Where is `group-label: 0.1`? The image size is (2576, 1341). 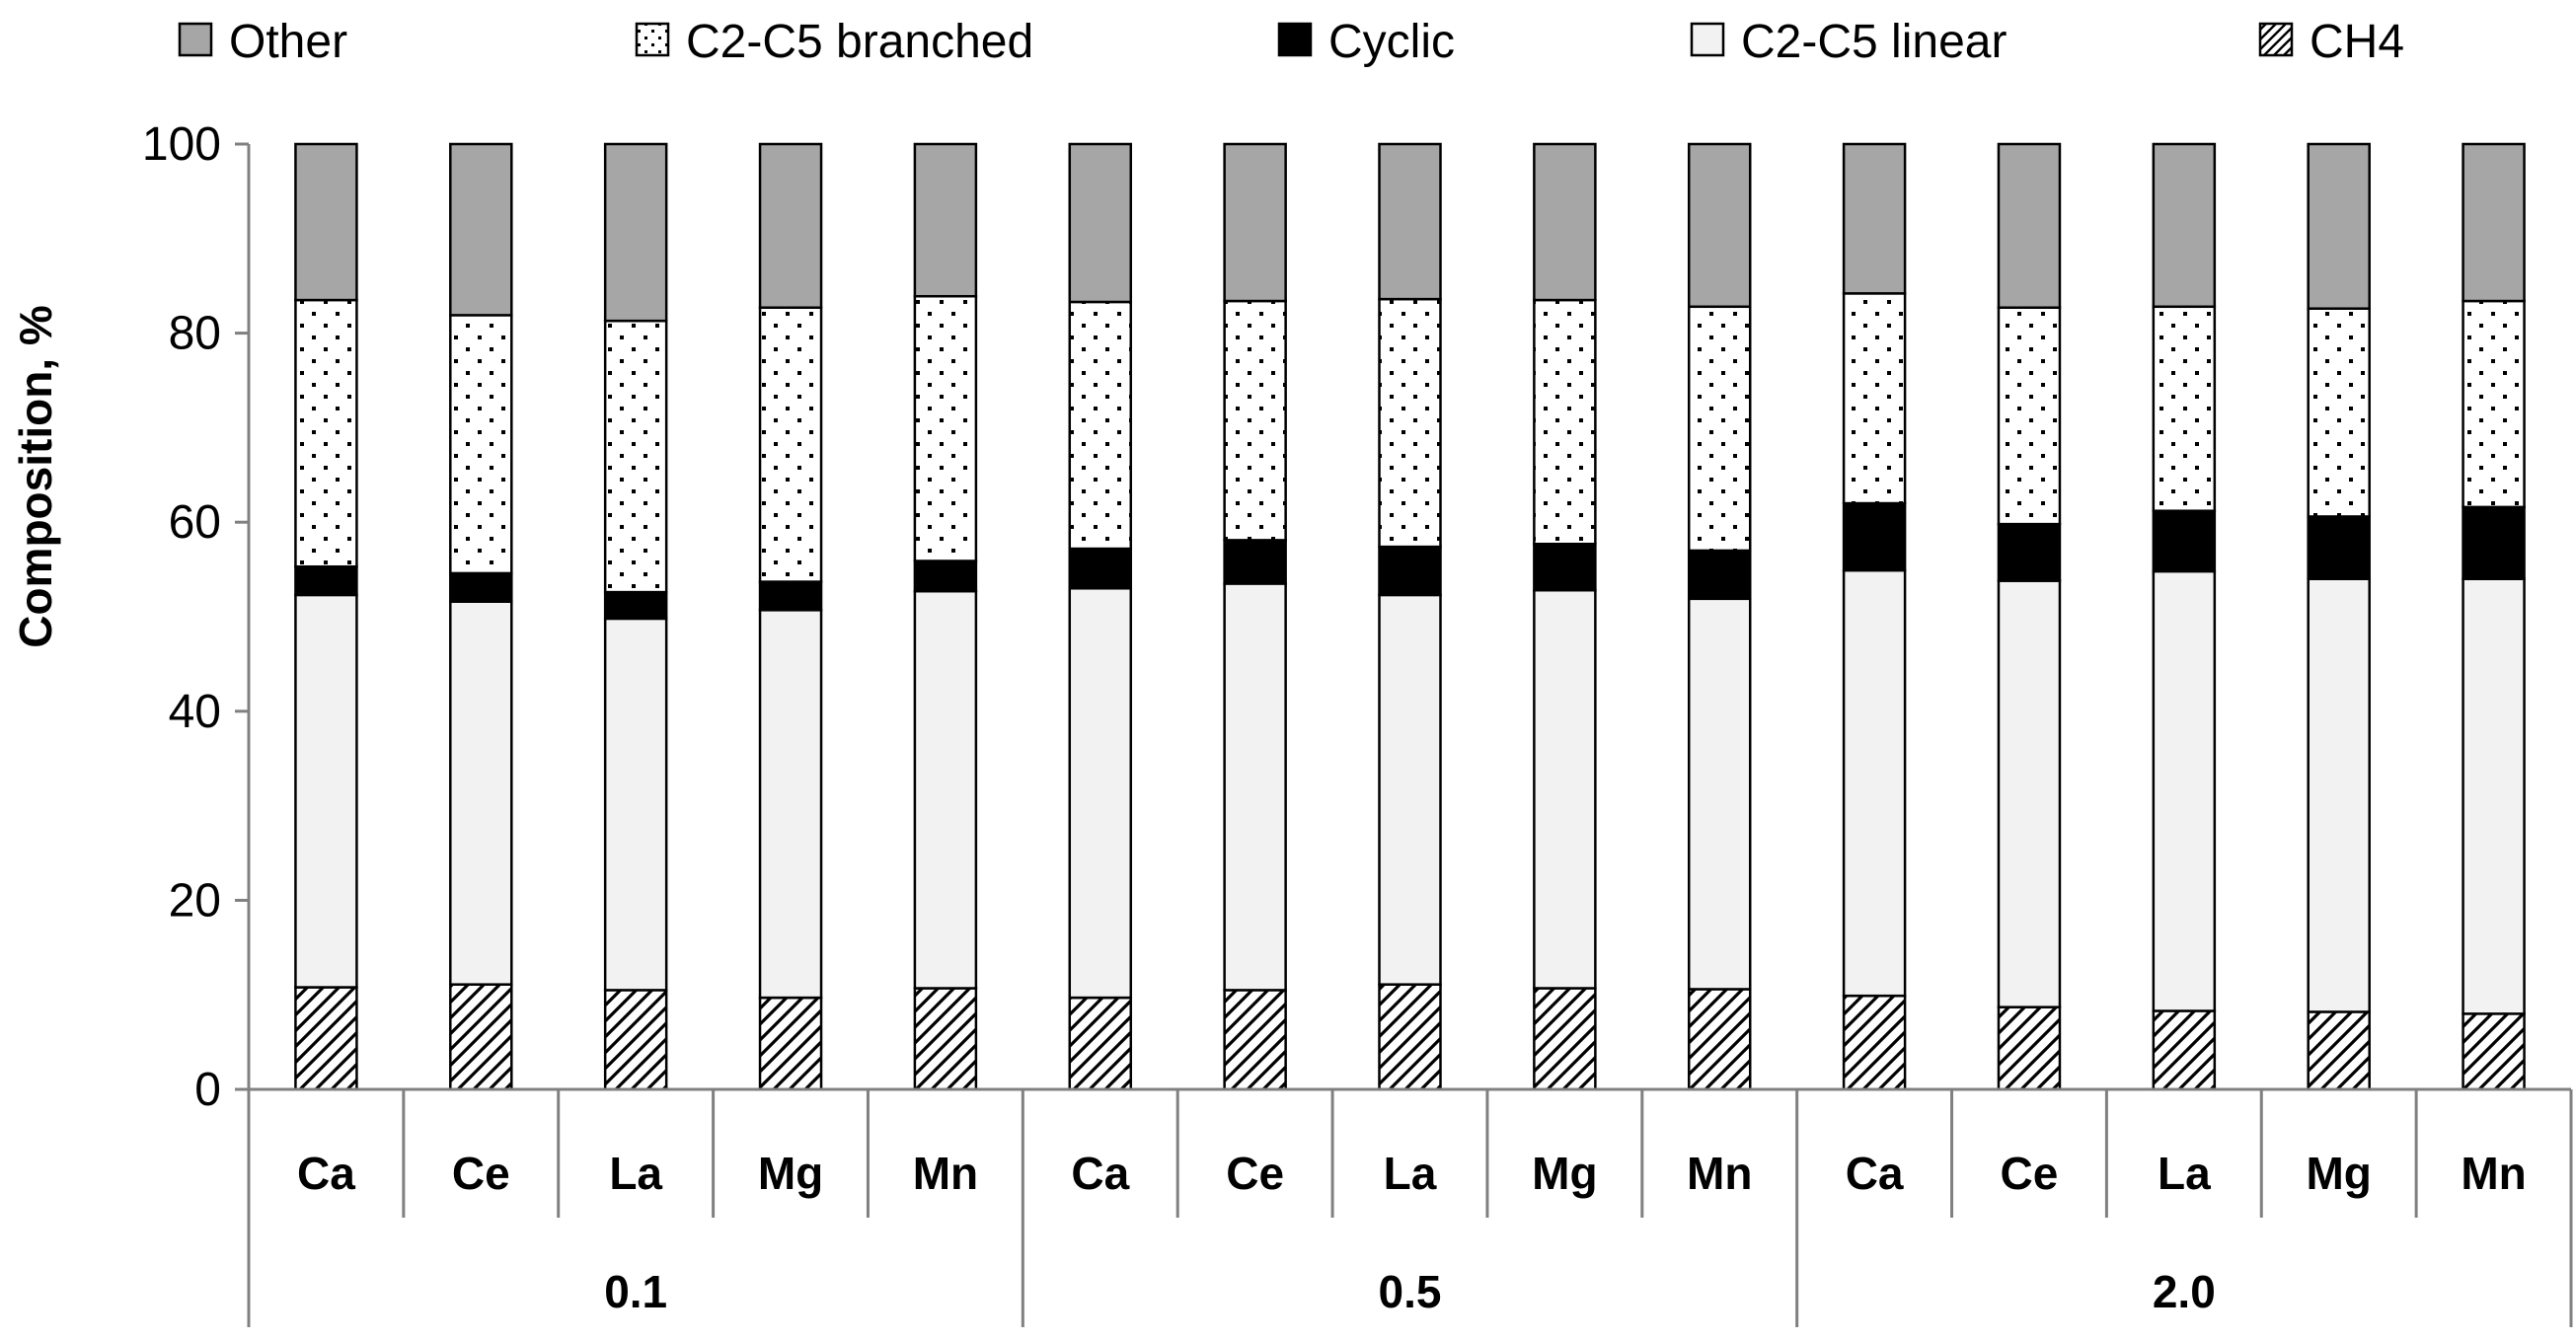
group-label: 0.1 is located at coordinates (635, 1291).